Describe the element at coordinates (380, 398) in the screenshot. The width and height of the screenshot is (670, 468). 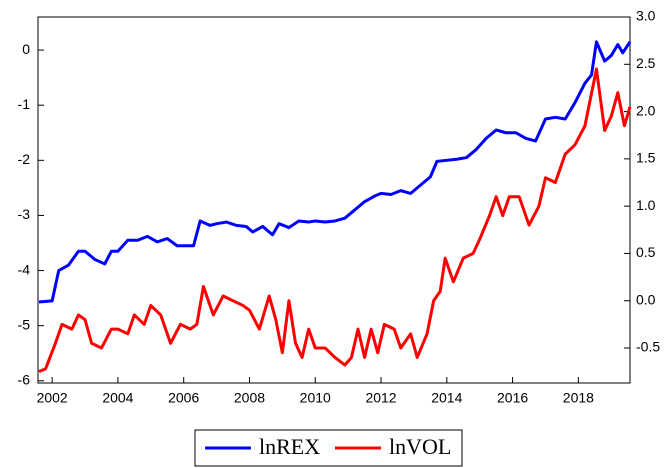
I see `x-tick-label: 2012` at that location.